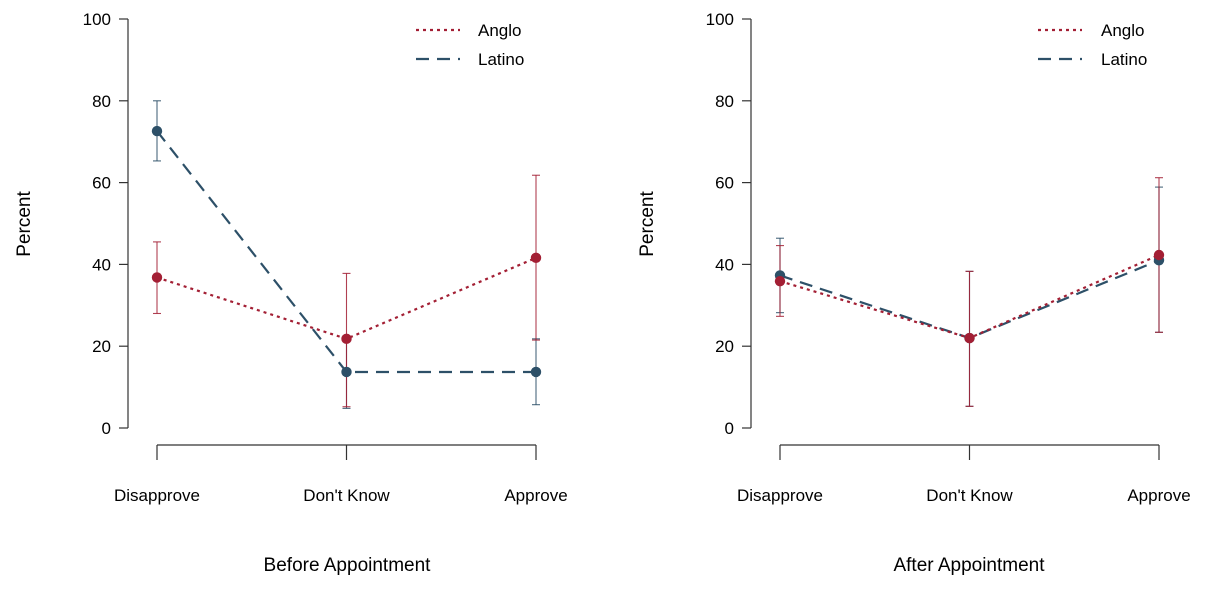 The image size is (1210, 589). Describe the element at coordinates (969, 565) in the screenshot. I see `x-axis-title: After Appointment` at that location.